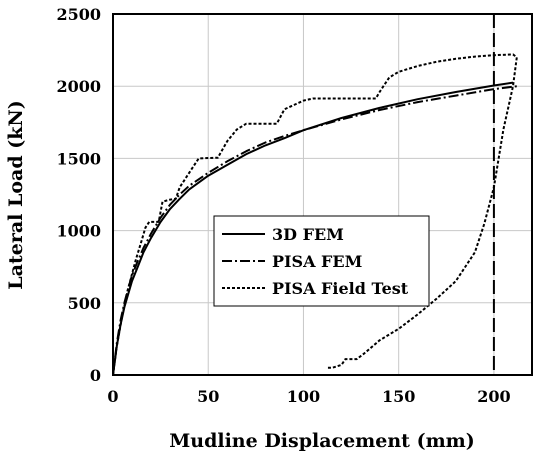 This screenshot has height=462, width=550. I want to click on y-tick-label: 1000, so click(78, 231).